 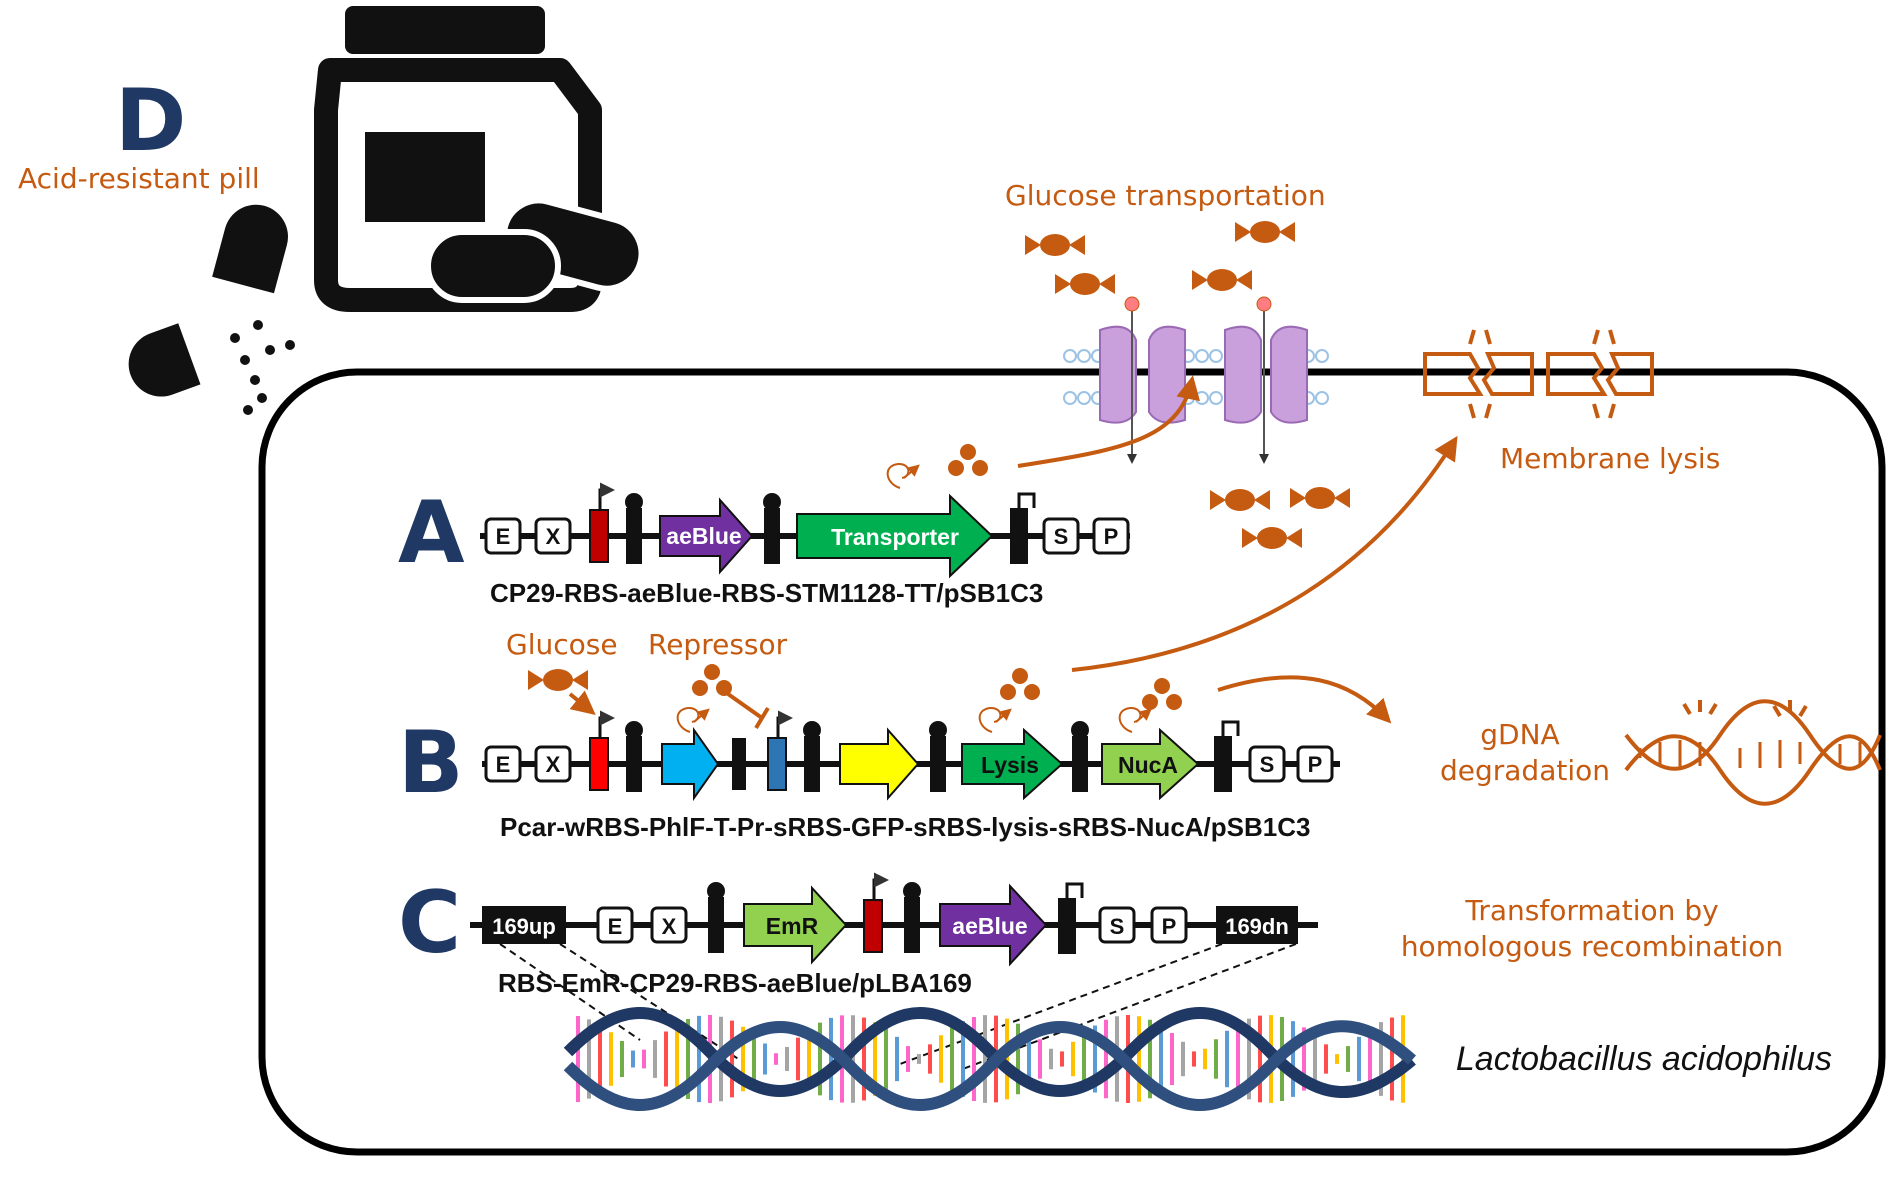 What do you see at coordinates (582, 703) in the screenshot?
I see `glucose-induce-arrow` at bounding box center [582, 703].